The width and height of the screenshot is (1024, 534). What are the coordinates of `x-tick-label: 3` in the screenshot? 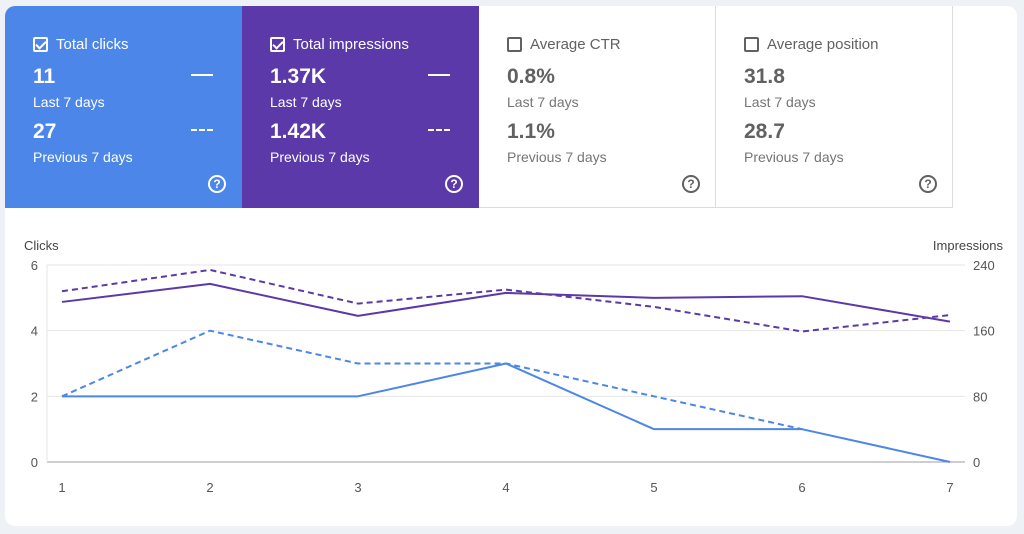 It's located at (357, 487).